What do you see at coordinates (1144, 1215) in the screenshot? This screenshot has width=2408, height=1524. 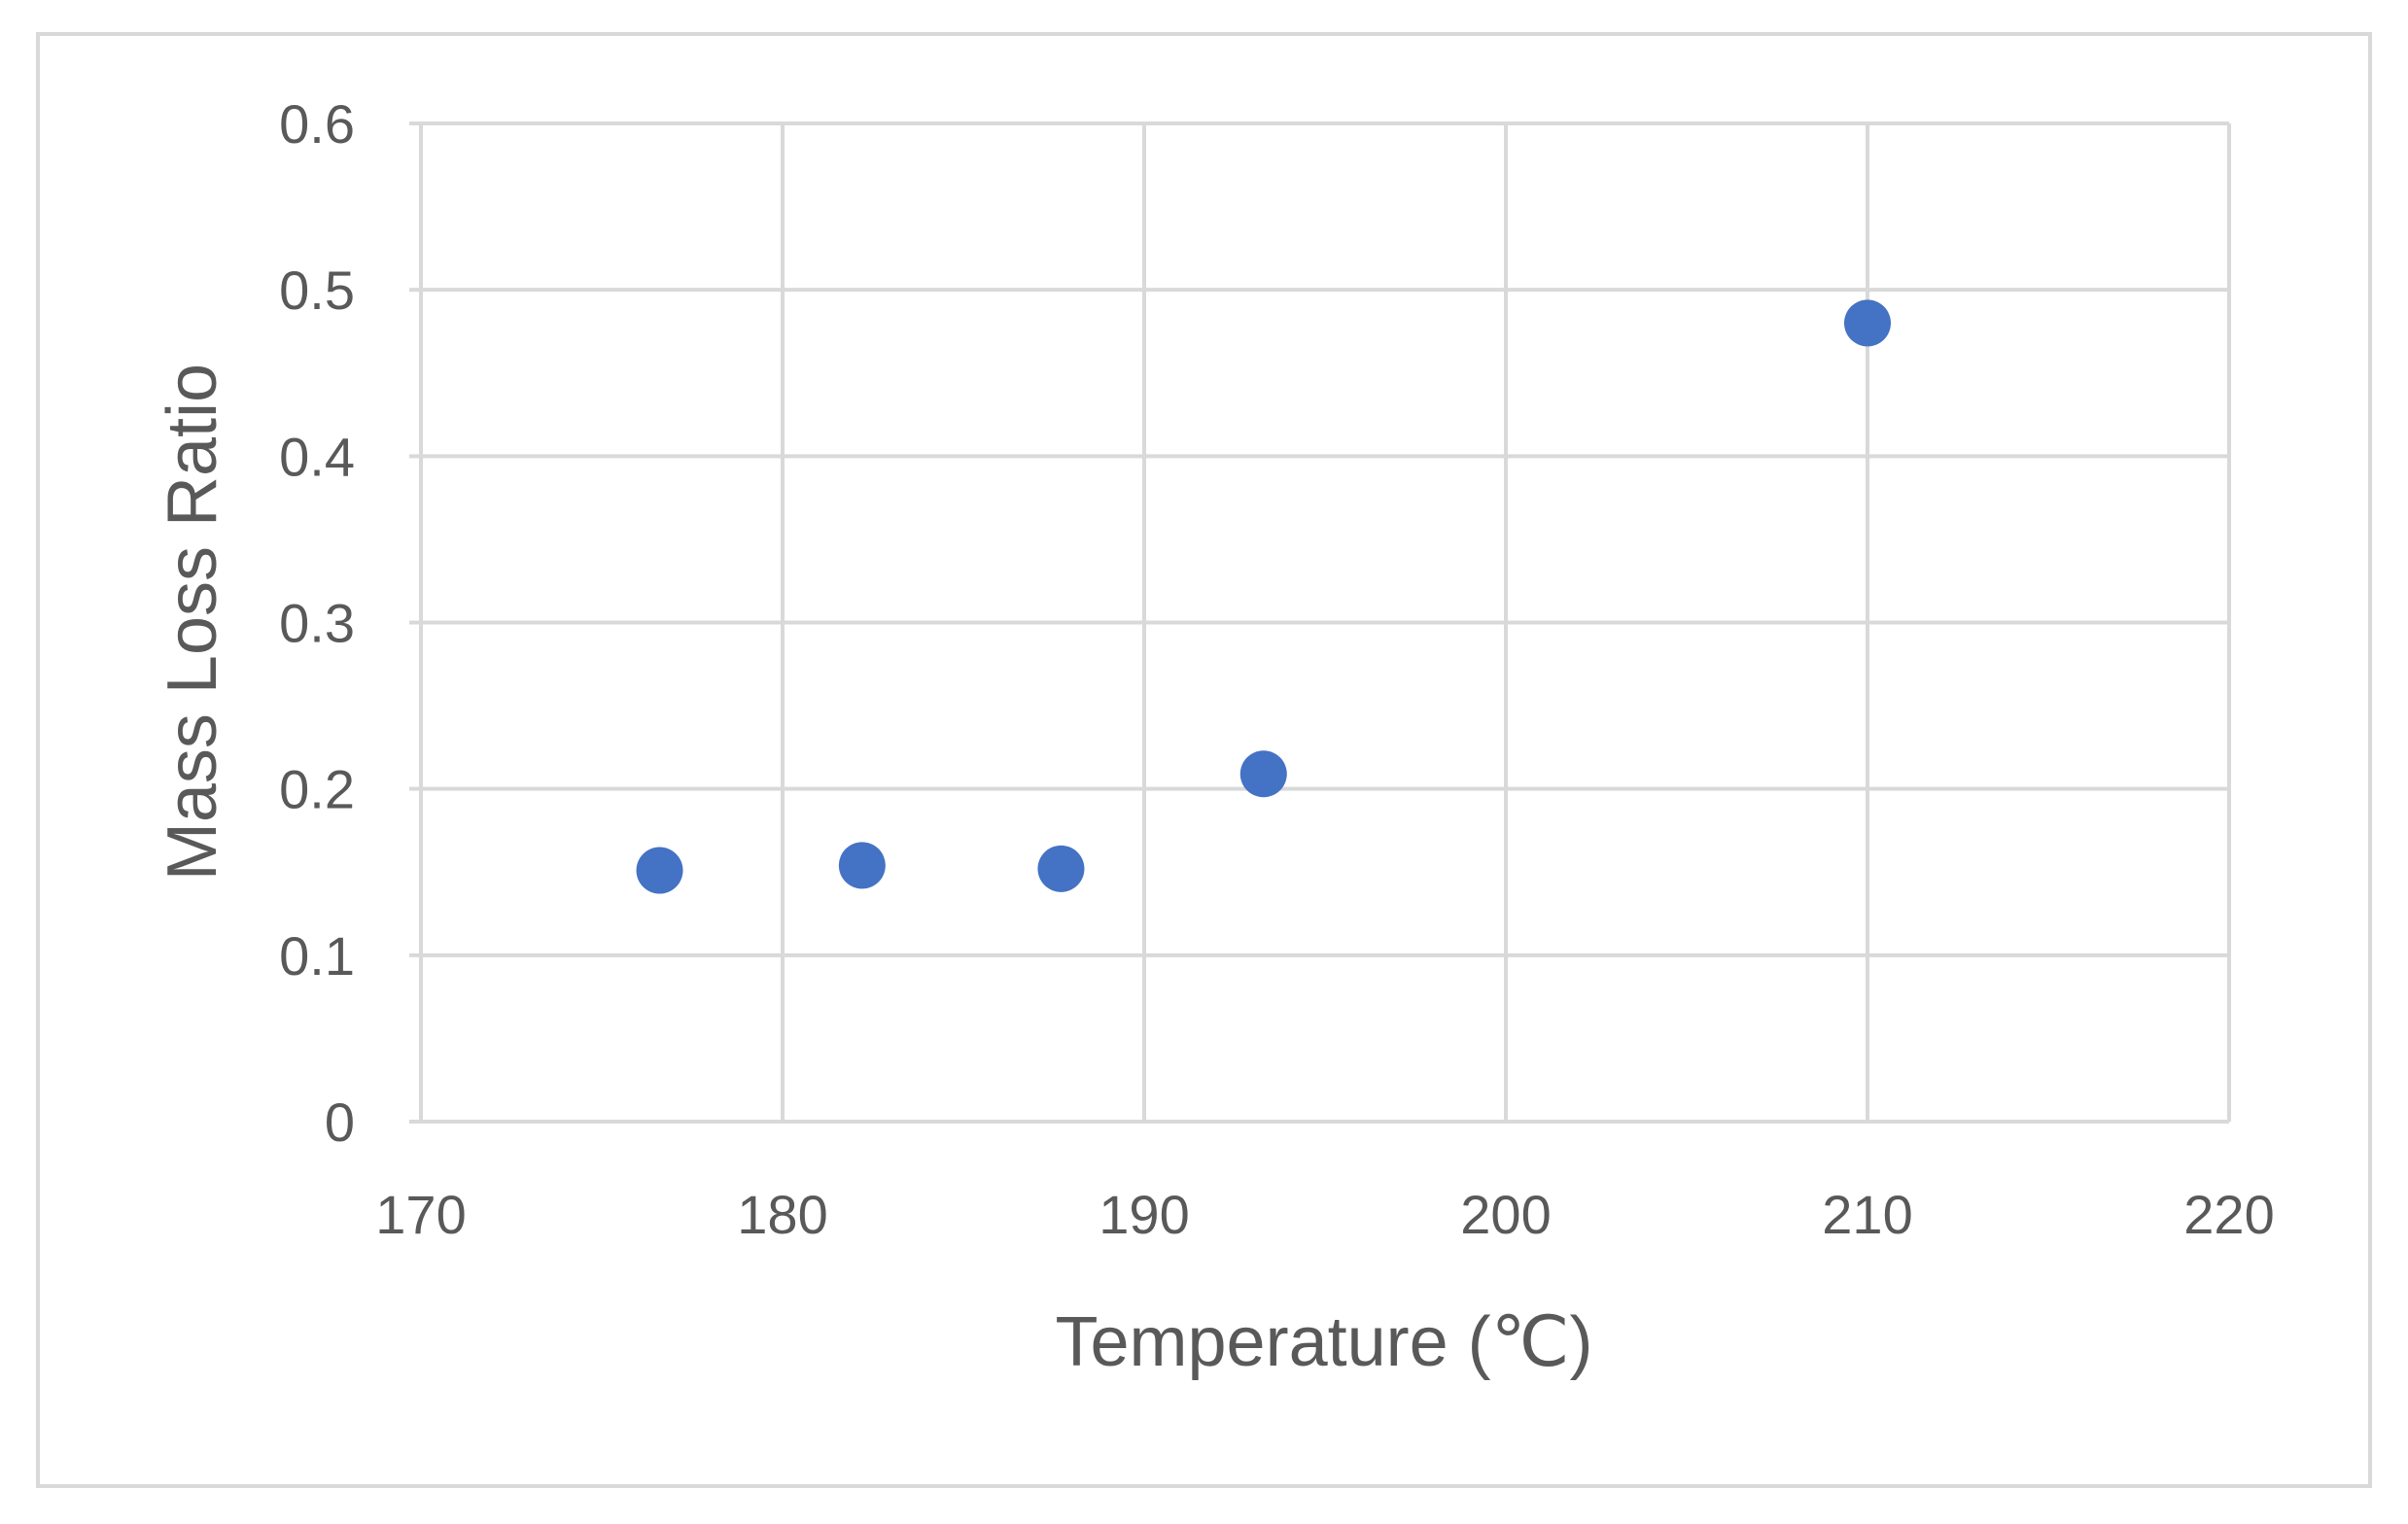 I see `x-tick-label: 190` at bounding box center [1144, 1215].